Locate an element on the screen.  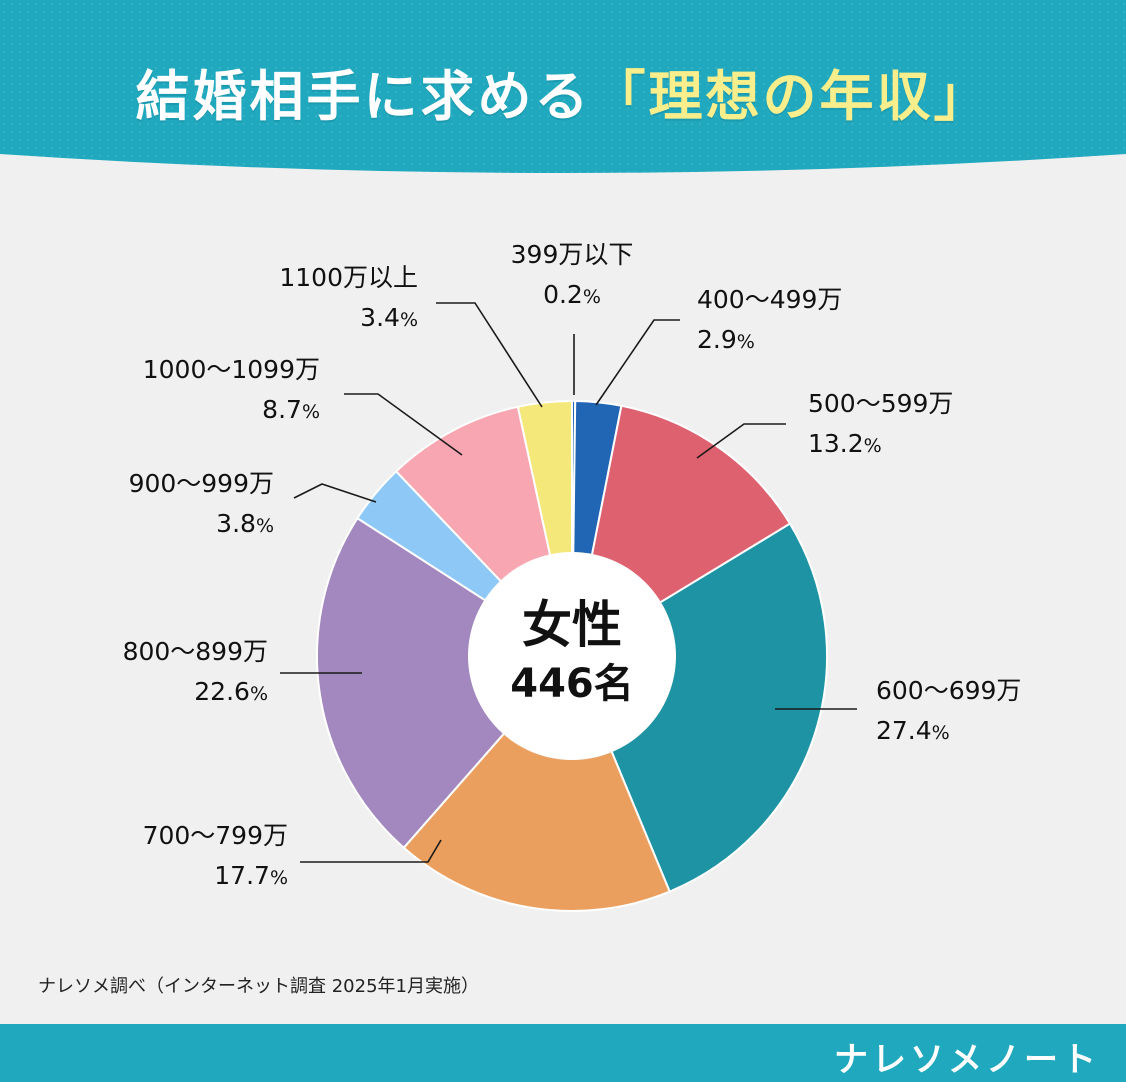
category-label-9: 1100万以上 is located at coordinates (348, 277).